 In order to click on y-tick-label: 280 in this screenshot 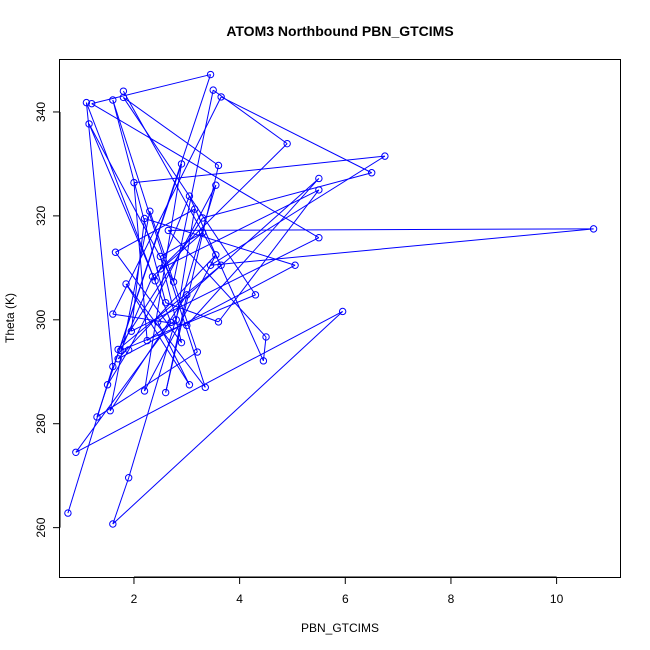, I will do `click(41, 423)`.